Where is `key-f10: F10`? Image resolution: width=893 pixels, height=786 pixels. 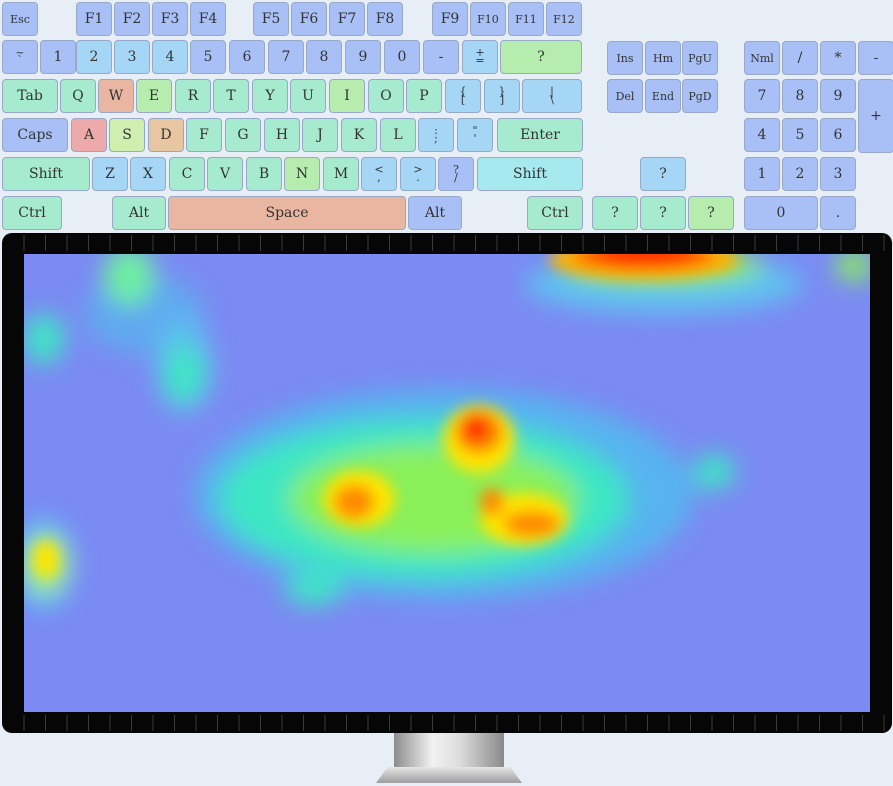 key-f10: F10 is located at coordinates (488, 19).